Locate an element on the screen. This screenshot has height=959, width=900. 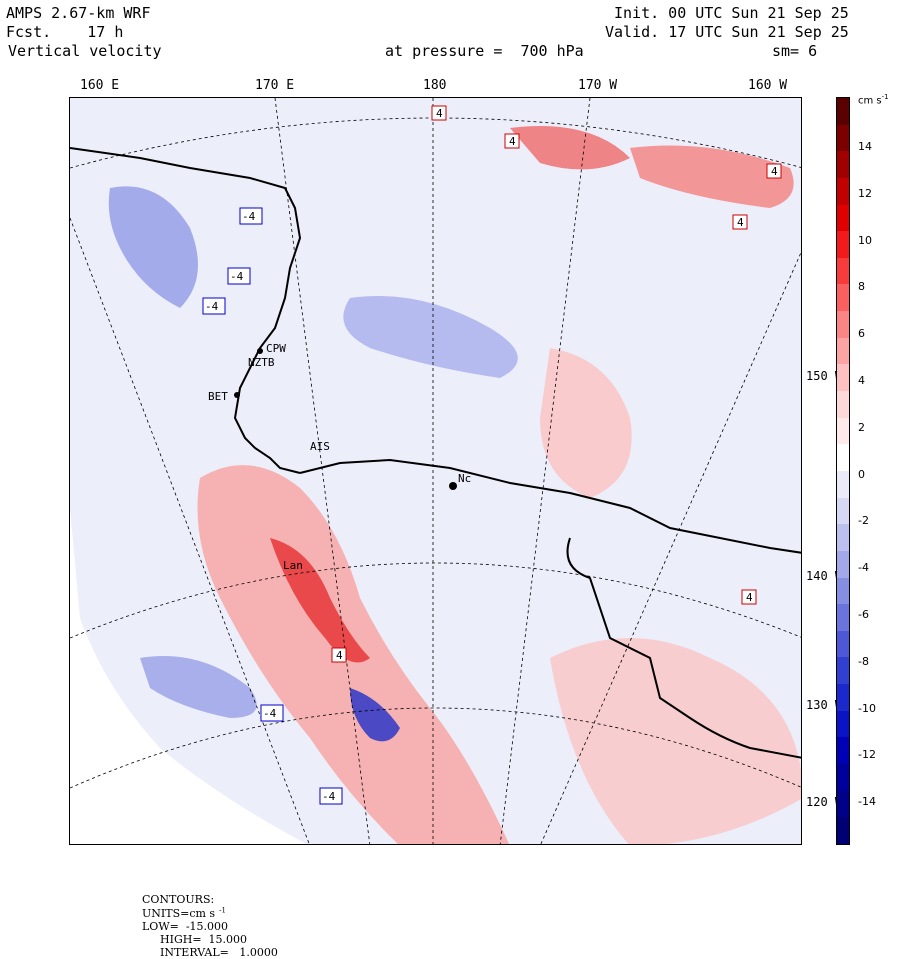
no-data-region is located at coordinates (188, 676).